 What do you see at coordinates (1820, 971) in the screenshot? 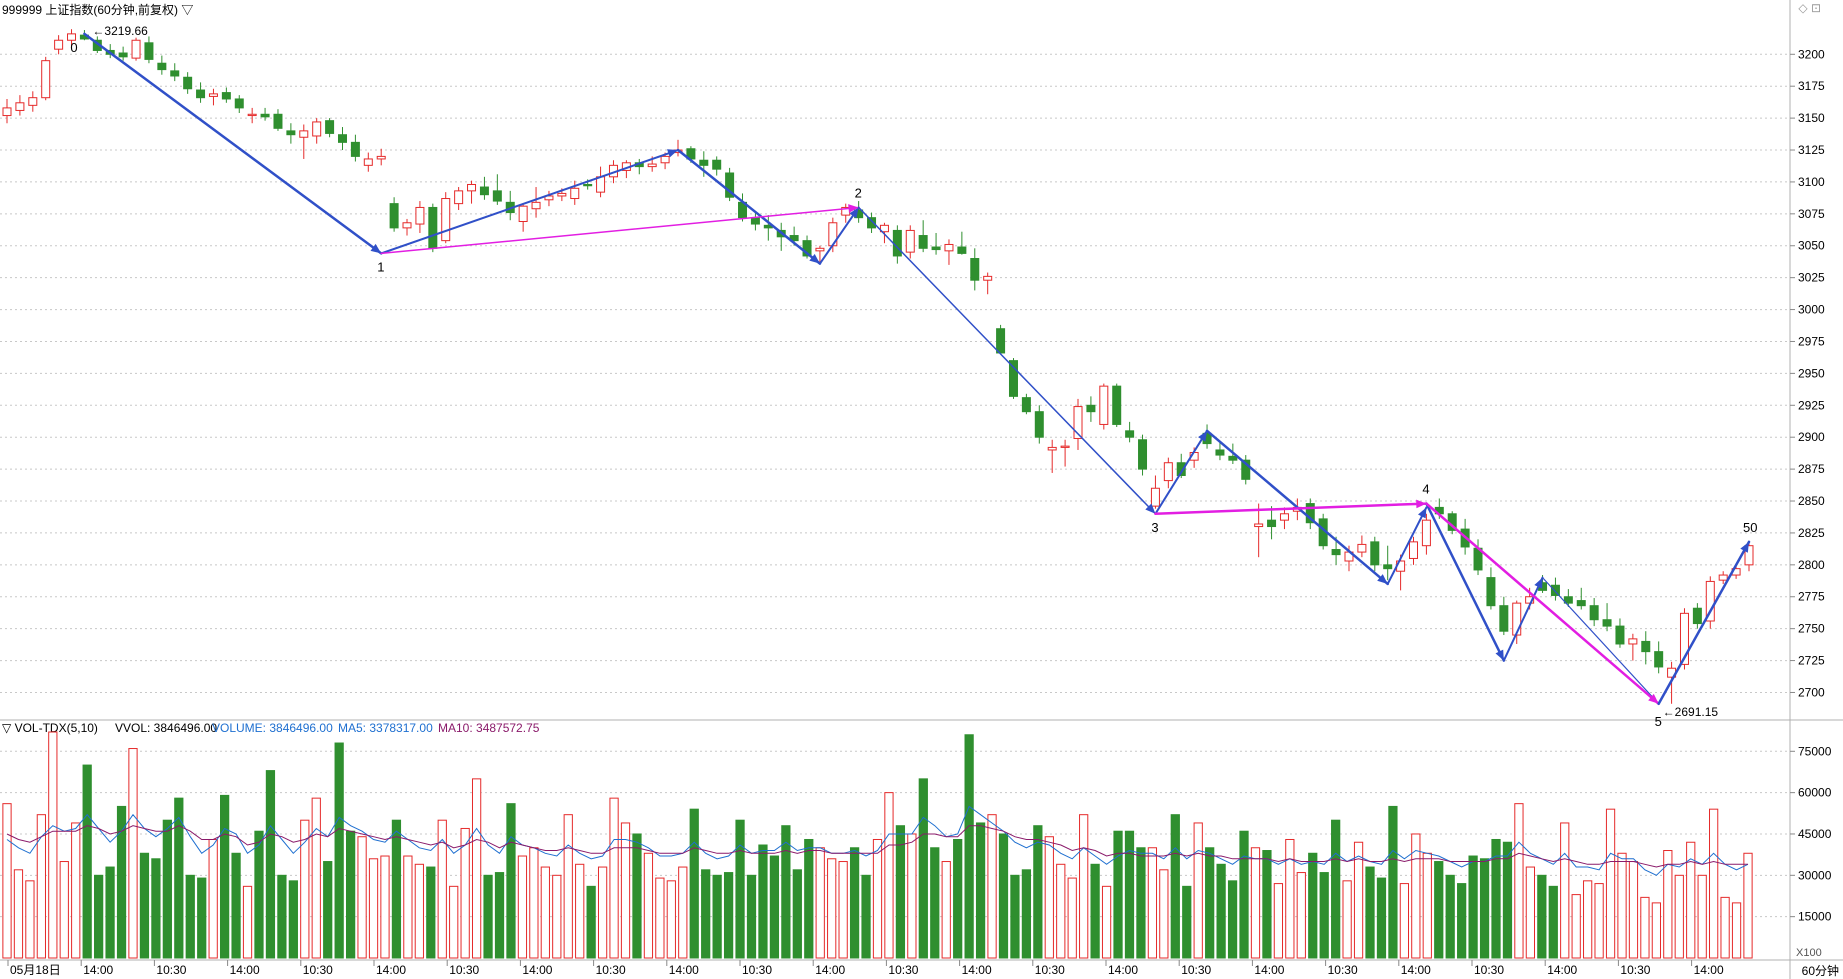
I see `period-label: 60分钟` at bounding box center [1820, 971].